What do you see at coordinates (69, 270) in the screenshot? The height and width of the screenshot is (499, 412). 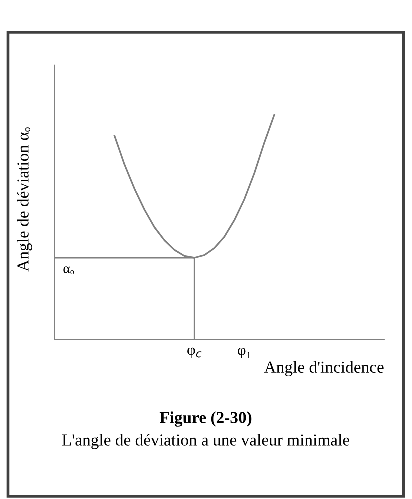 I see `ref-line-label: αₒ` at bounding box center [69, 270].